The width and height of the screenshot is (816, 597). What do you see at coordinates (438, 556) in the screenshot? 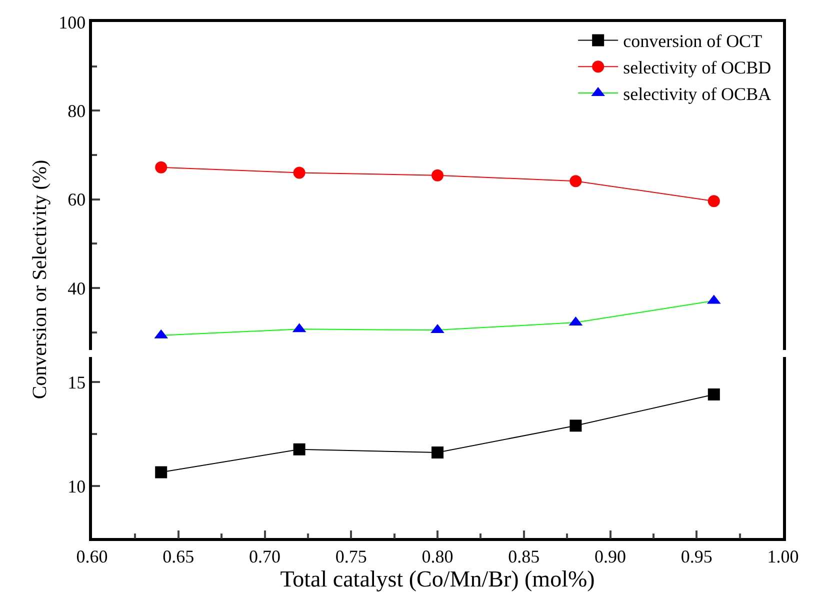
I see `x-tick-label: 0.80` at bounding box center [438, 556].